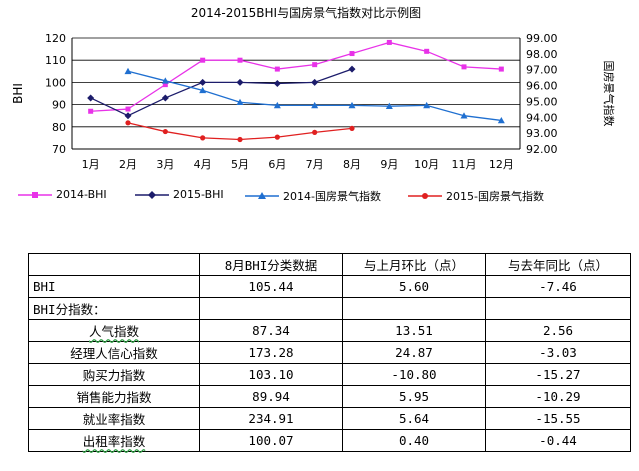 The width and height of the screenshot is (639, 471). I want to click on table-row: 经理人信心指数 173.28 24.87 -3.03, so click(329, 352).